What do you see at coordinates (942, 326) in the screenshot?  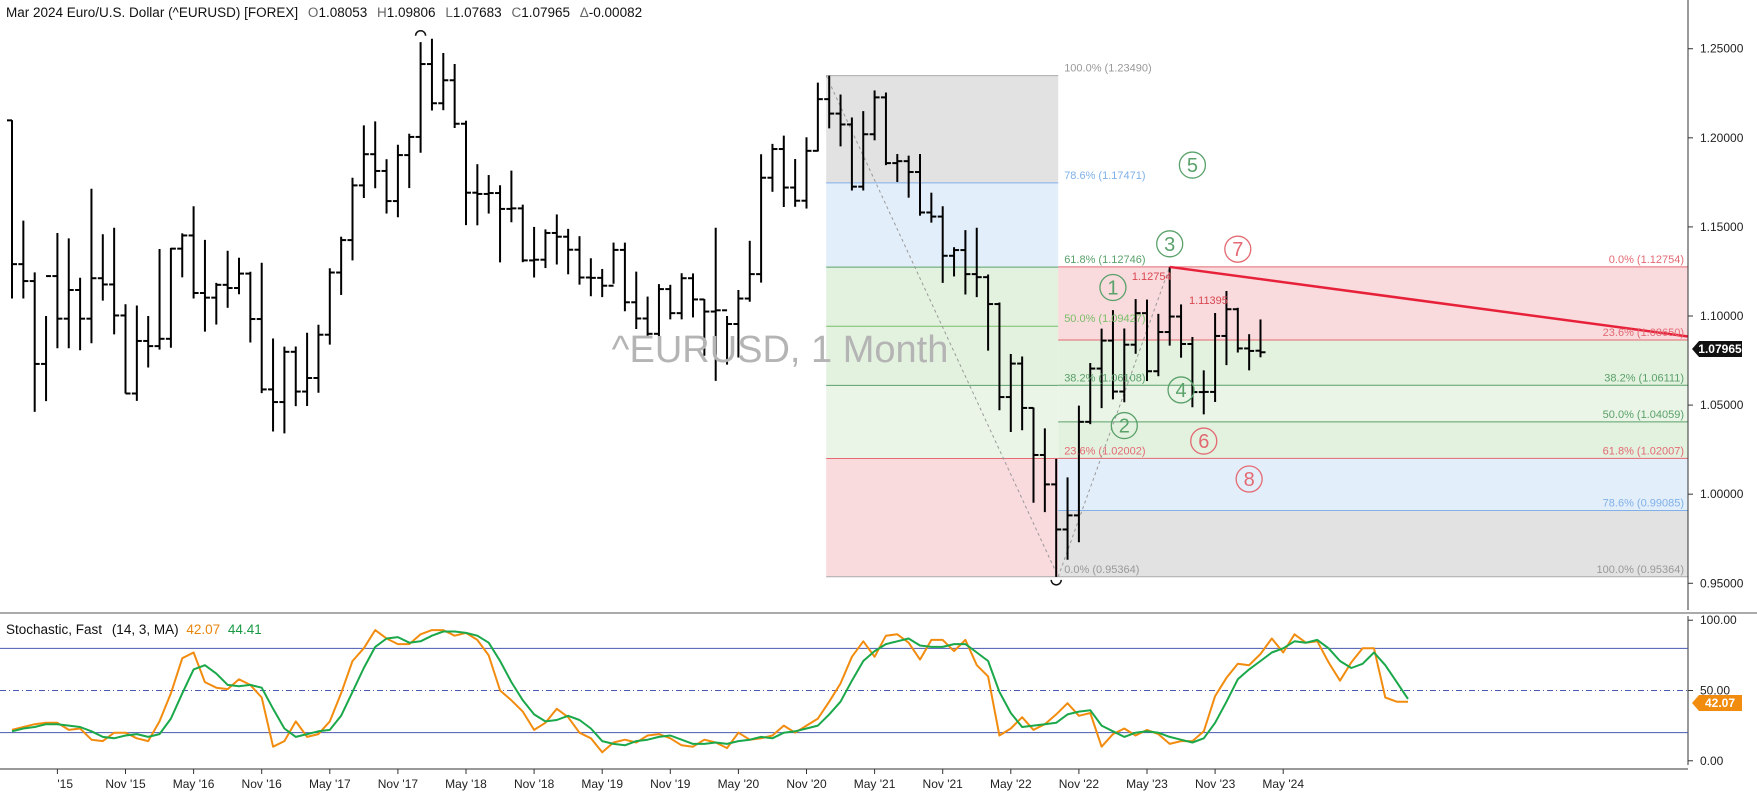 I see `fib-retracement-diagonal` at bounding box center [942, 326].